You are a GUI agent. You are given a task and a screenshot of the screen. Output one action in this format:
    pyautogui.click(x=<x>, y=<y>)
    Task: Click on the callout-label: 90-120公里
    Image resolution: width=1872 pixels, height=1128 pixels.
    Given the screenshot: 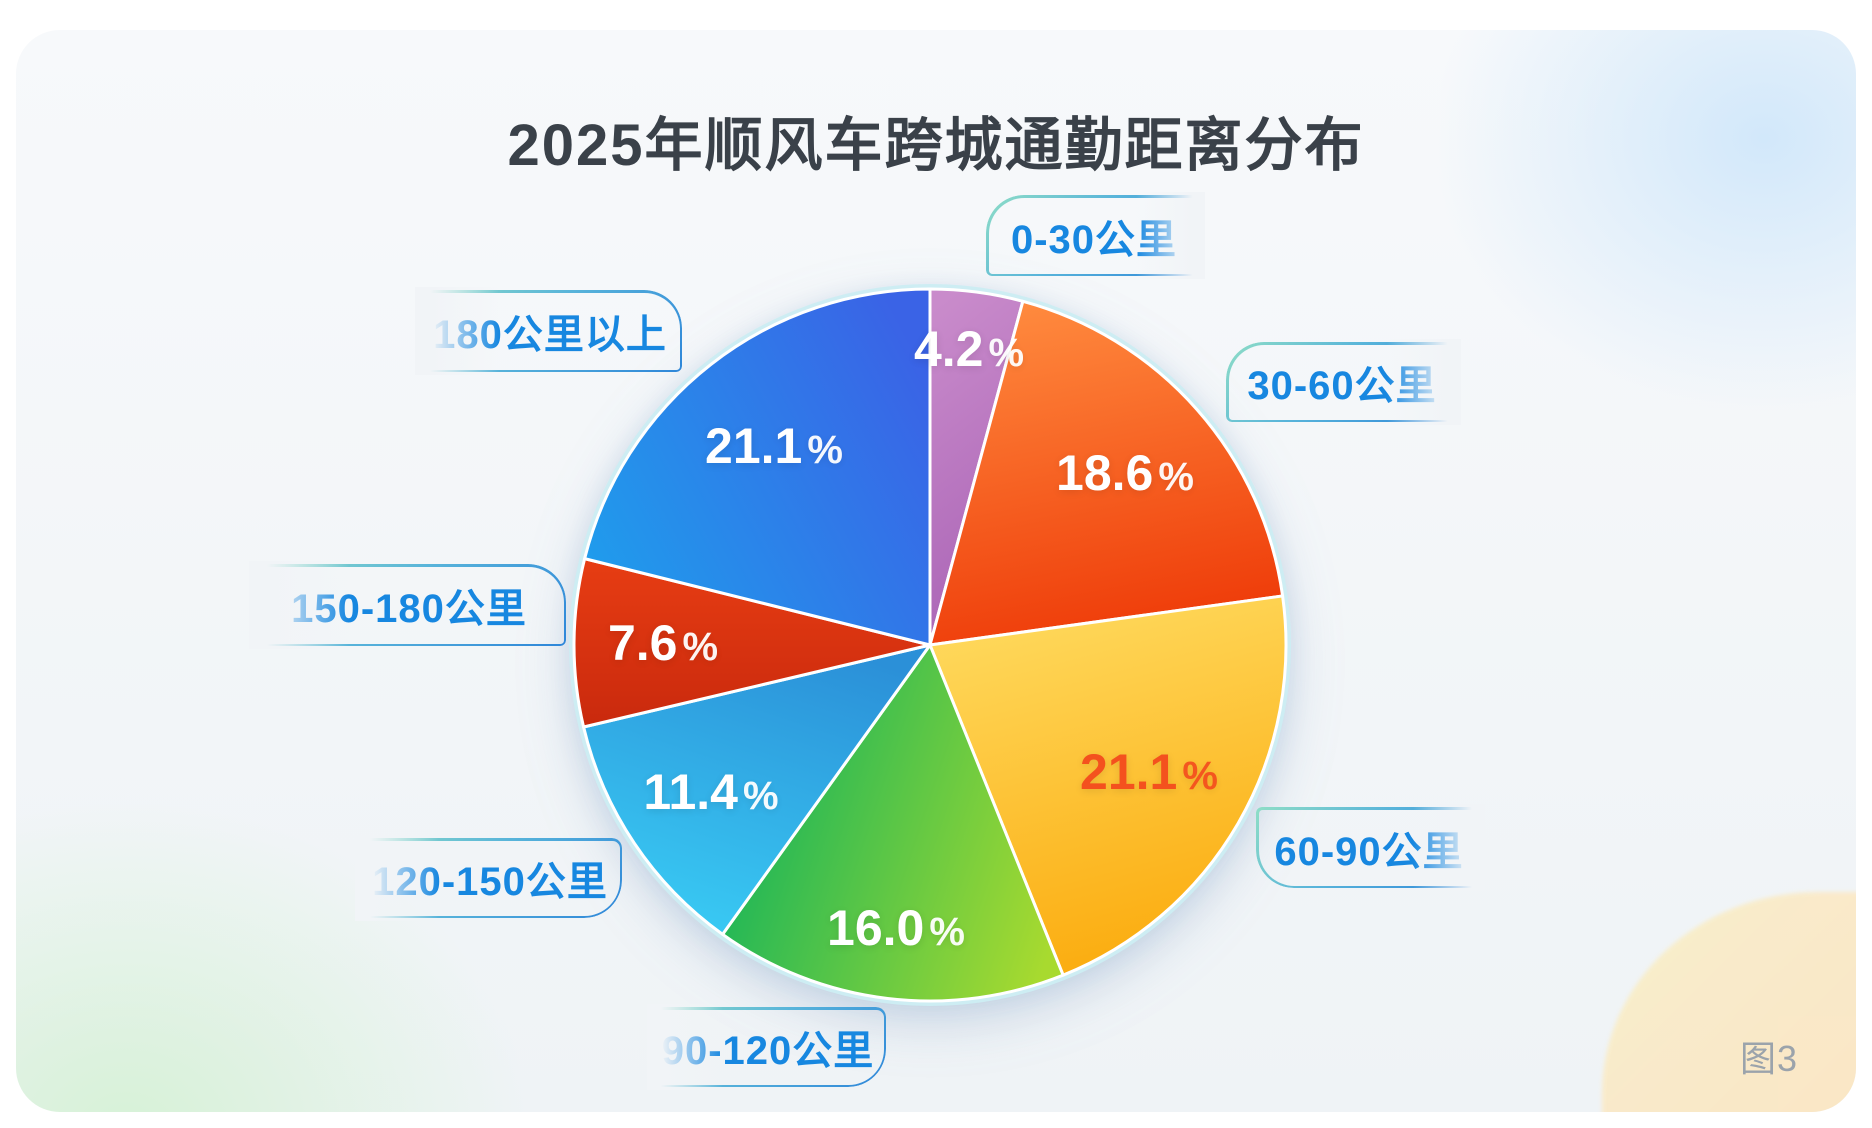 What is the action you would take?
    pyautogui.click(x=768, y=1051)
    